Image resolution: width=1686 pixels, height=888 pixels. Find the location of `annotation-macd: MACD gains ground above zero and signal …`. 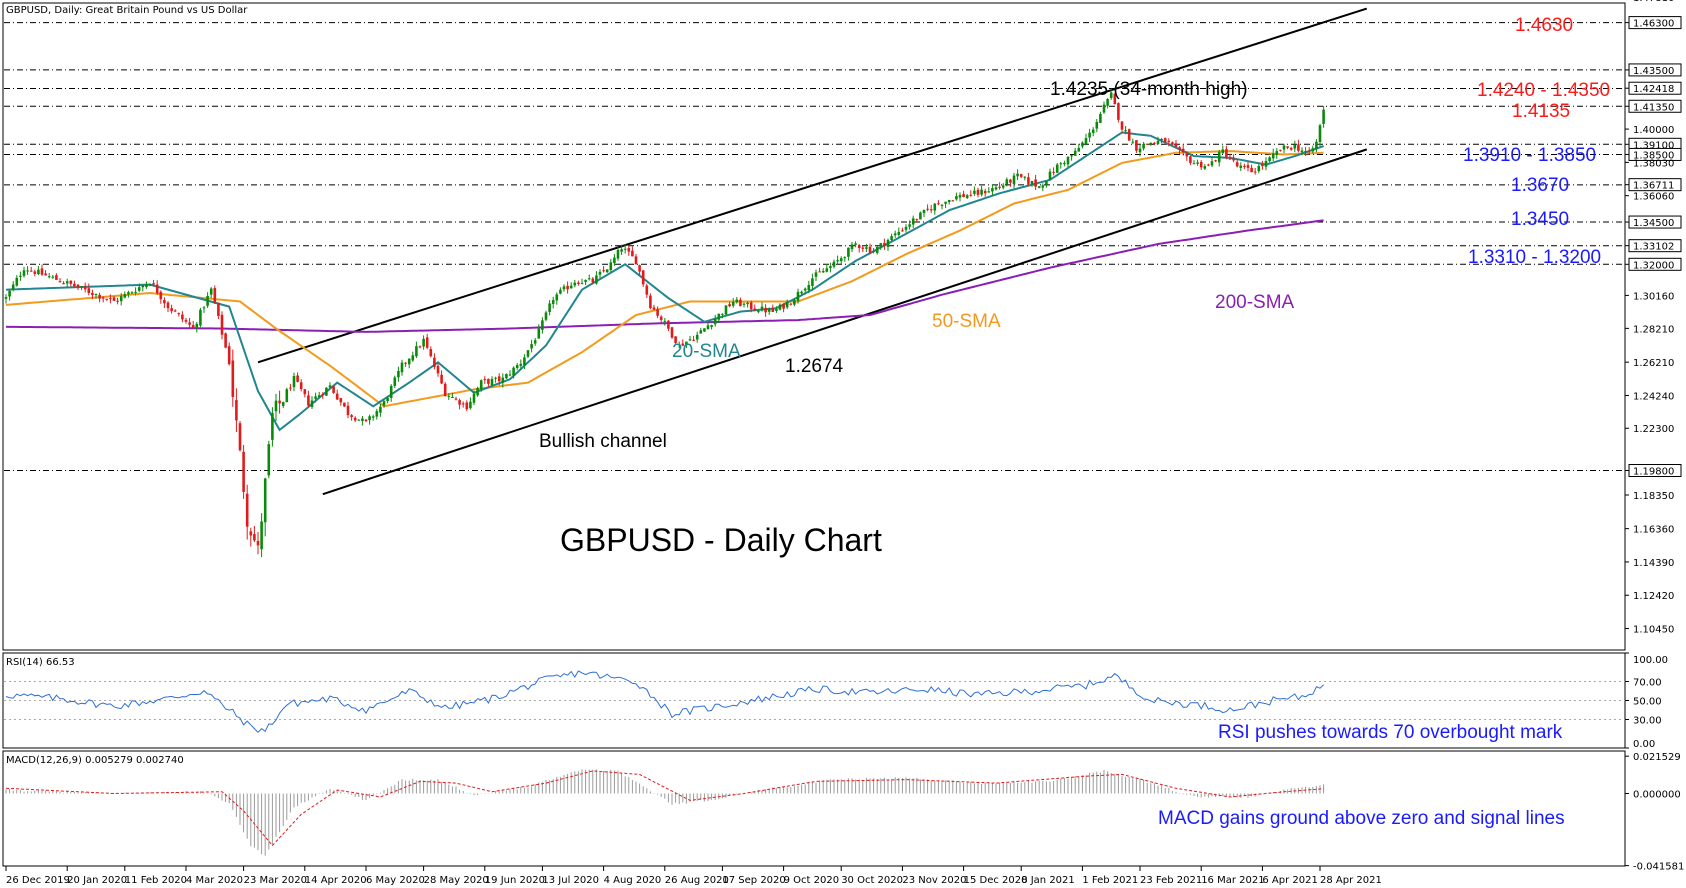

annotation-macd: MACD gains ground above zero and signal … is located at coordinates (1361, 818).